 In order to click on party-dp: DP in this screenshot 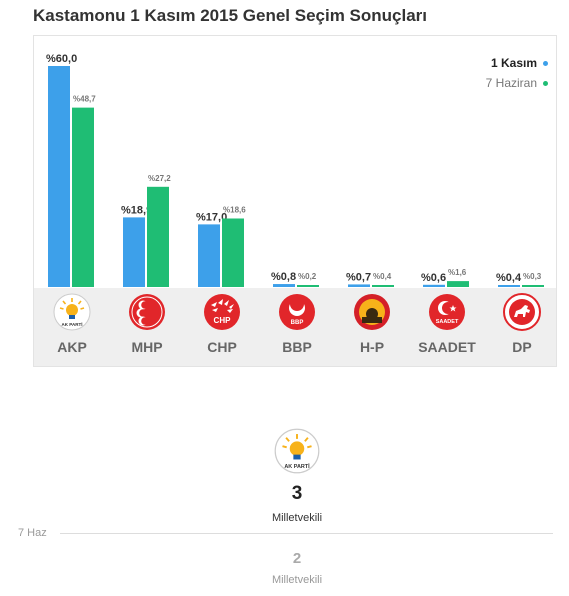, I will do `click(522, 327)`.